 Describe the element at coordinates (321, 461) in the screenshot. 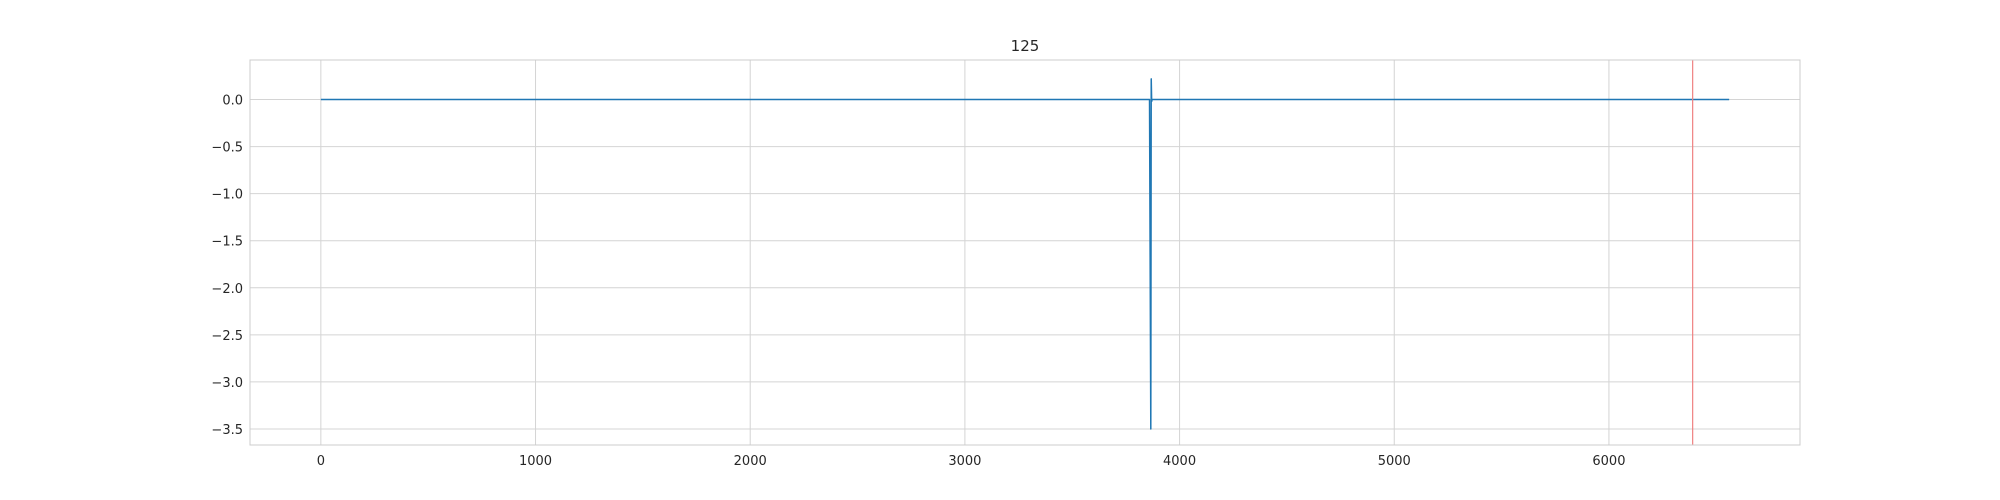

I see `x-tick-label: 0` at that location.